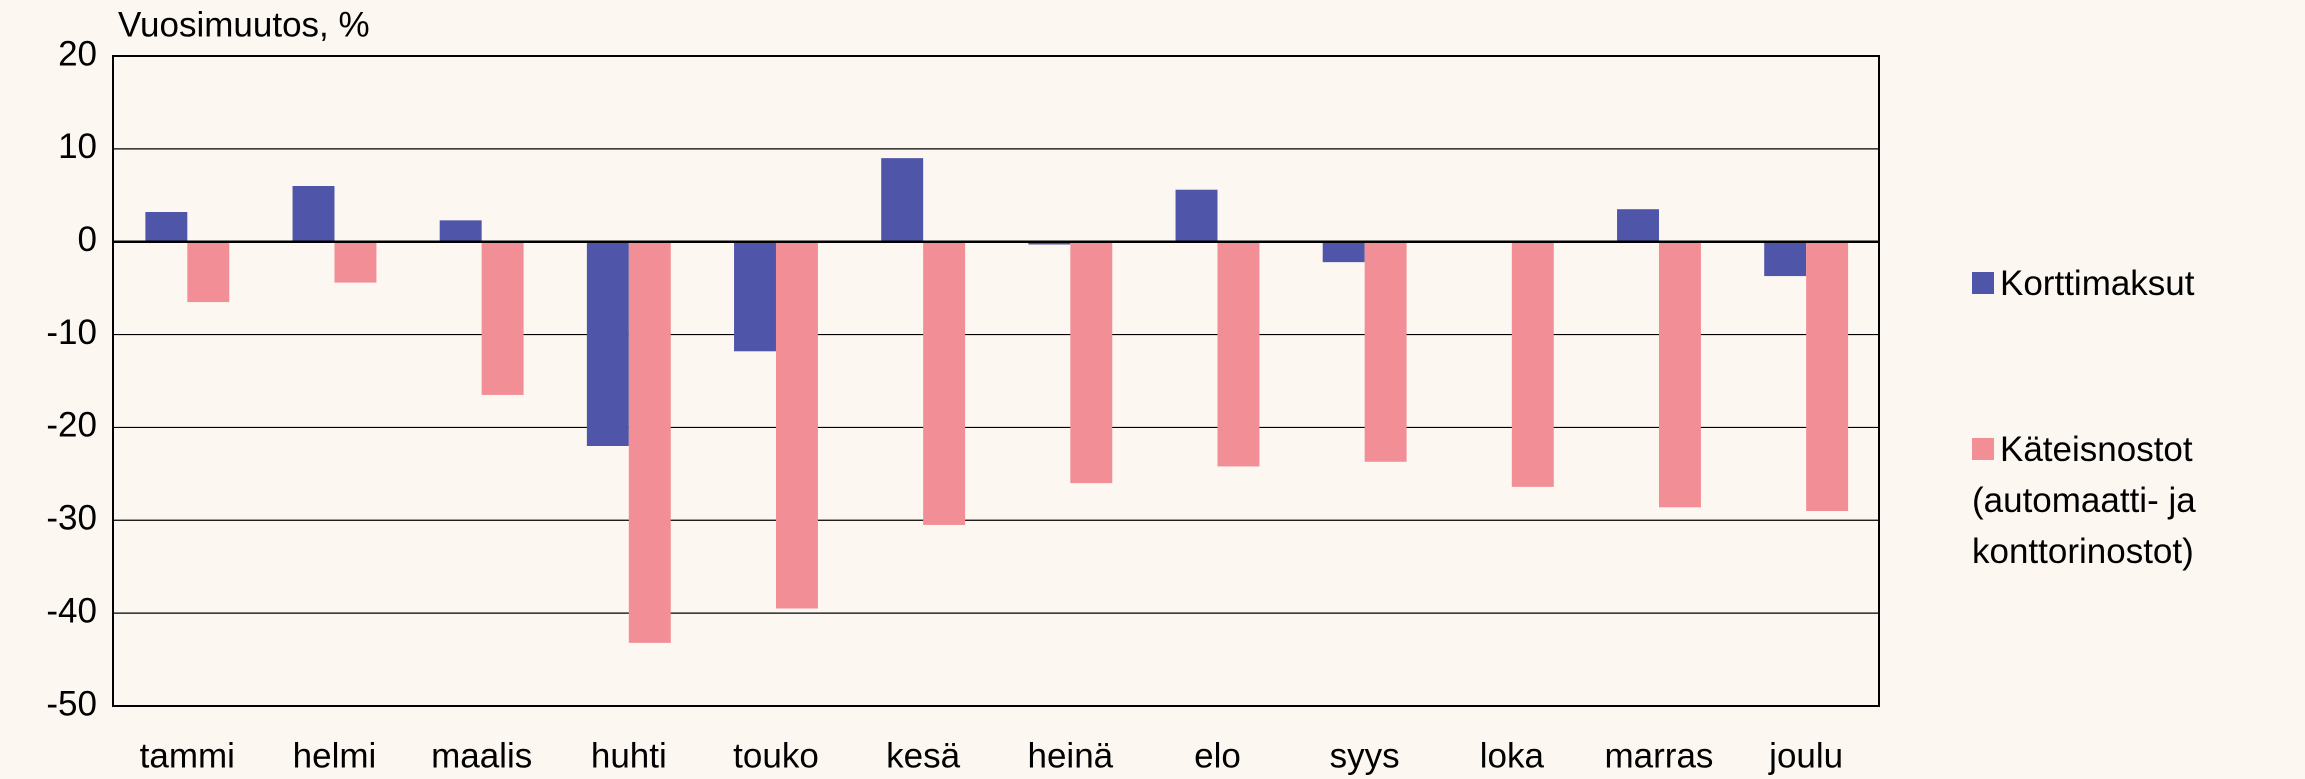  What do you see at coordinates (244, 24) in the screenshot?
I see `chart-title: Vuosimuutos, %` at bounding box center [244, 24].